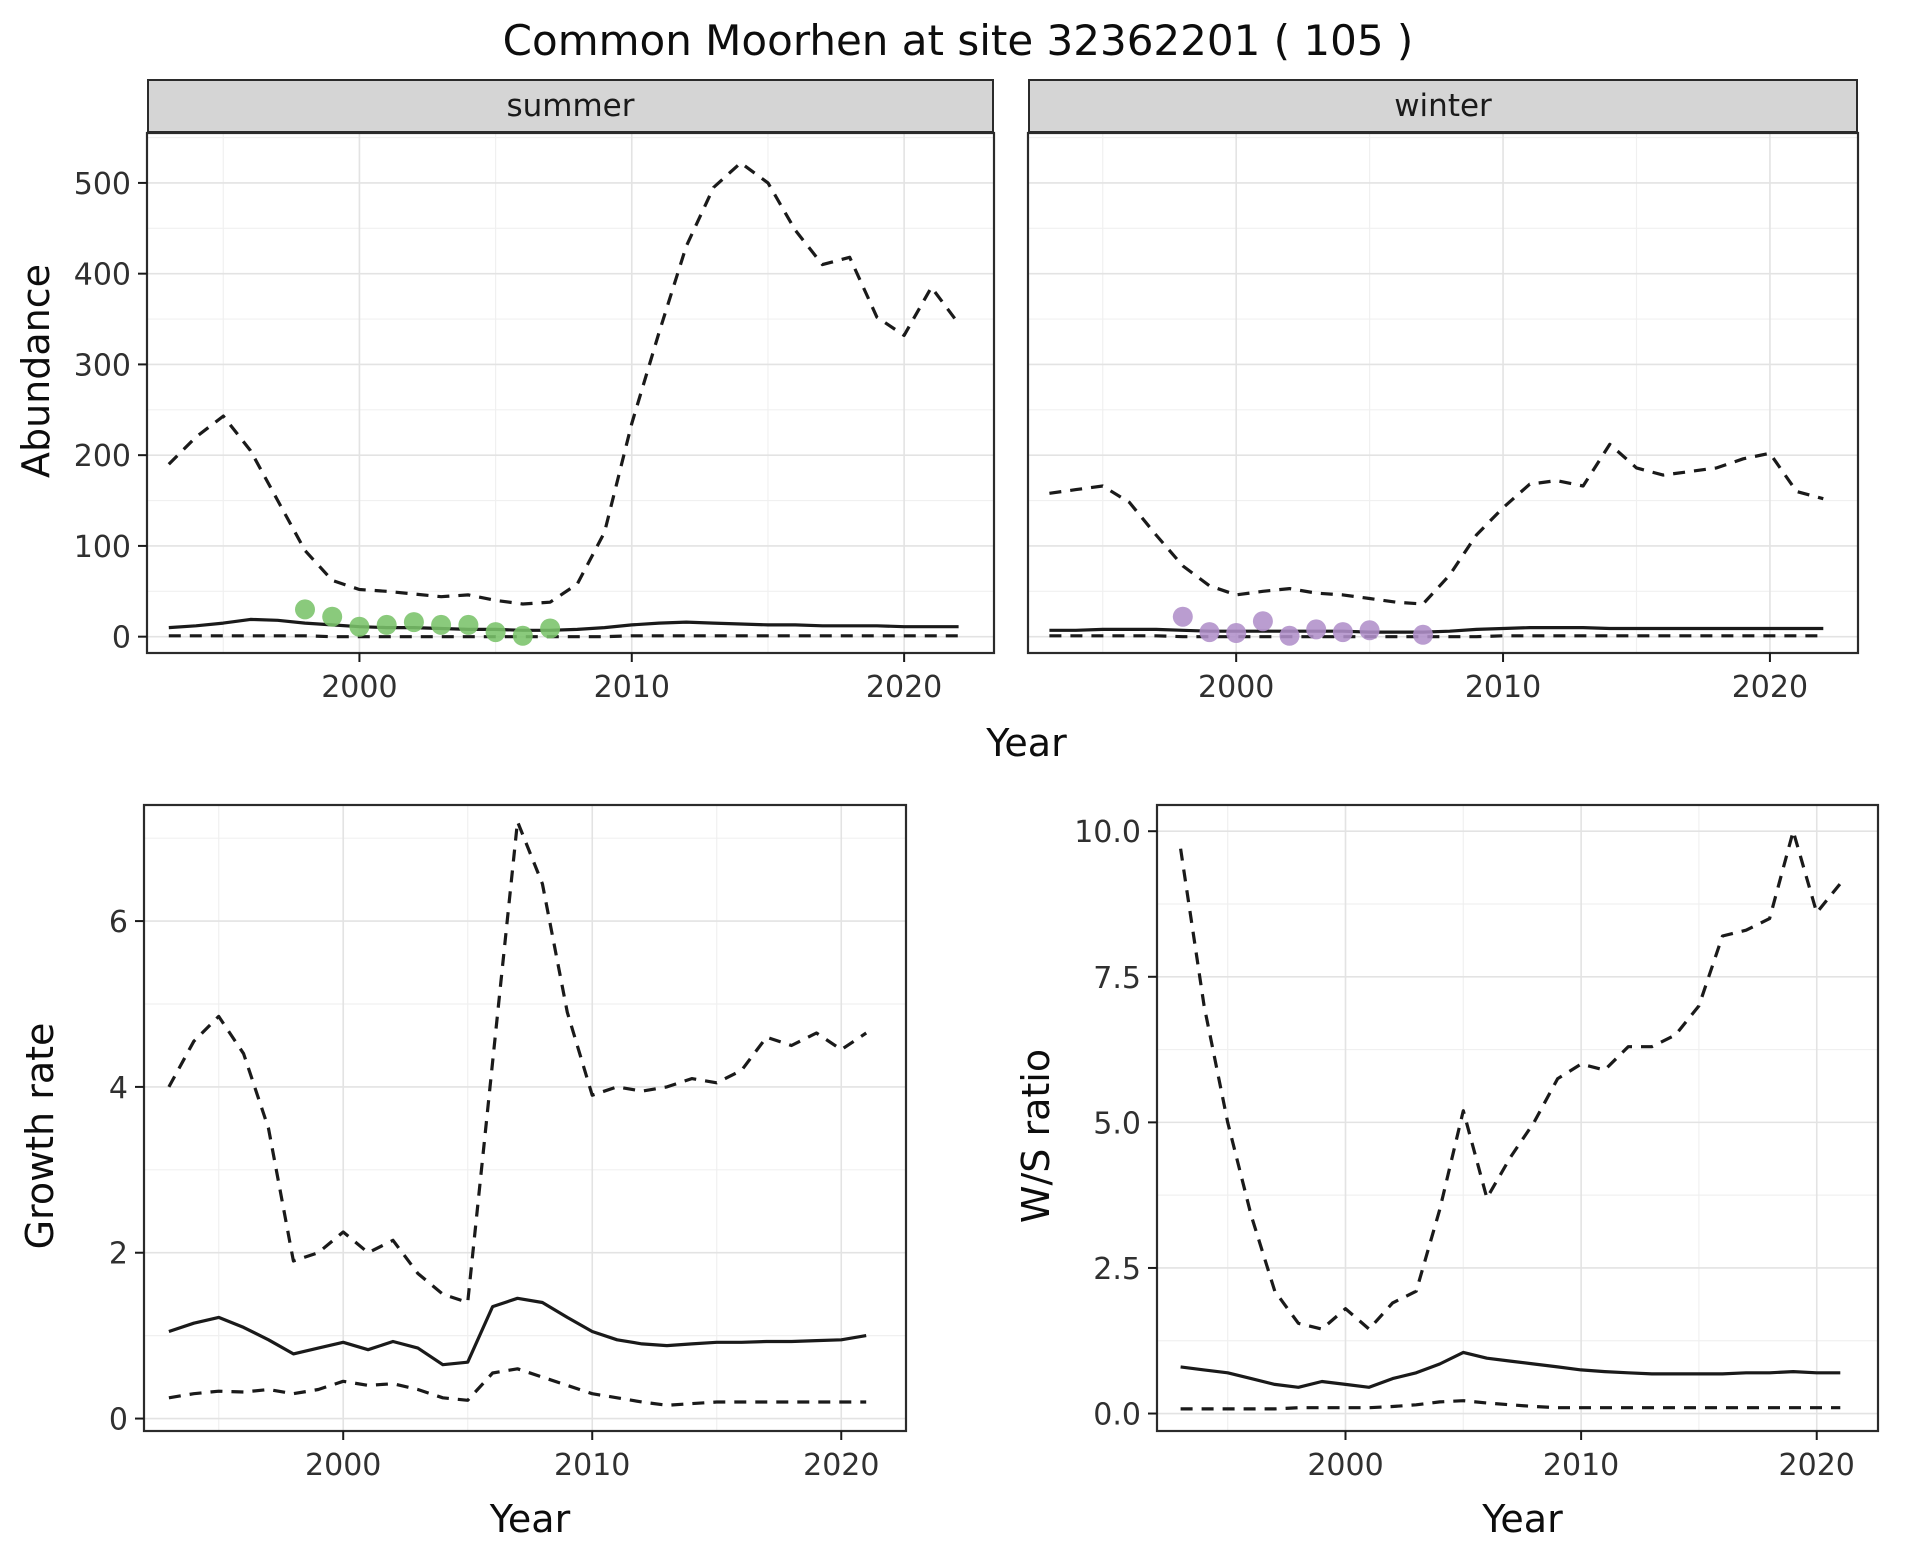 This screenshot has width=1920, height=1560. I want to click on facet-strip-winter: winter, so click(1443, 106).